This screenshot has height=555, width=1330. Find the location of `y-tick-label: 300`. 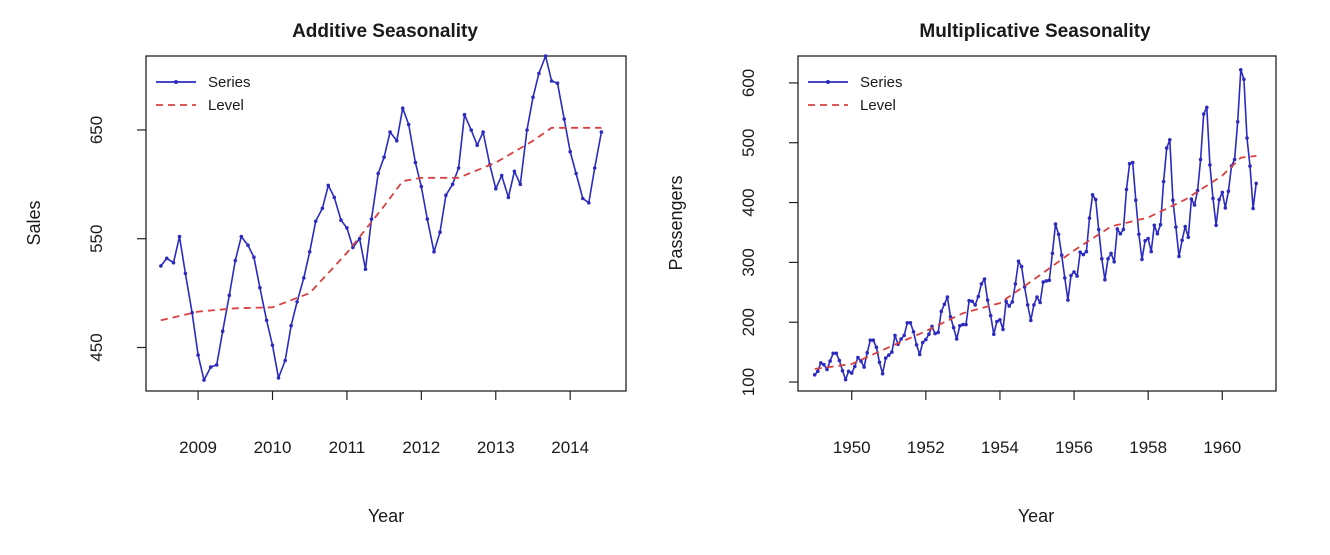

y-tick-label: 300 is located at coordinates (748, 262).